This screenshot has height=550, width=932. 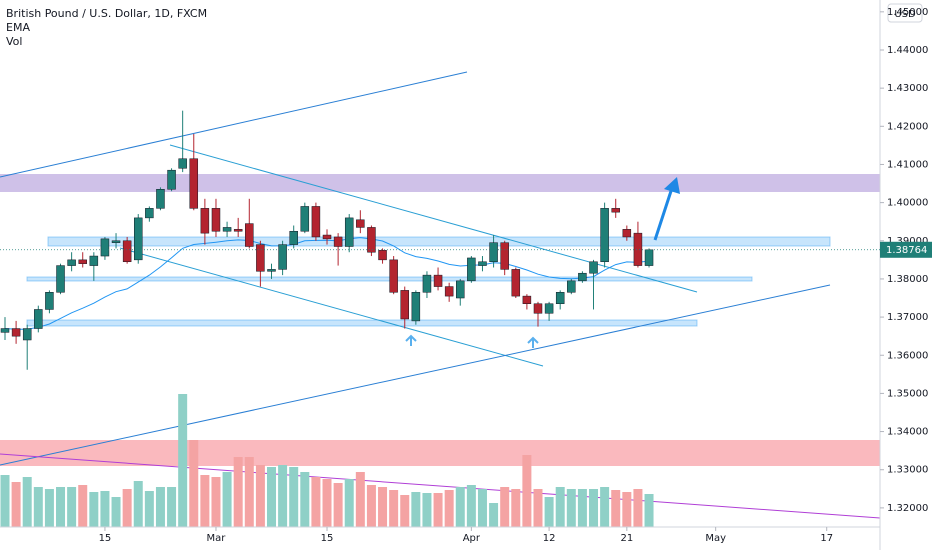 I want to click on currency-label: USD, so click(x=905, y=14).